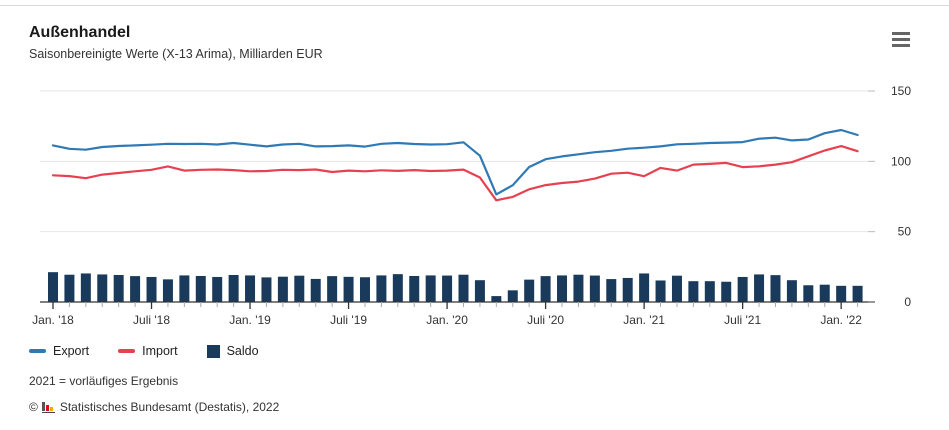  I want to click on y-axis-label-150: 150, so click(901, 91).